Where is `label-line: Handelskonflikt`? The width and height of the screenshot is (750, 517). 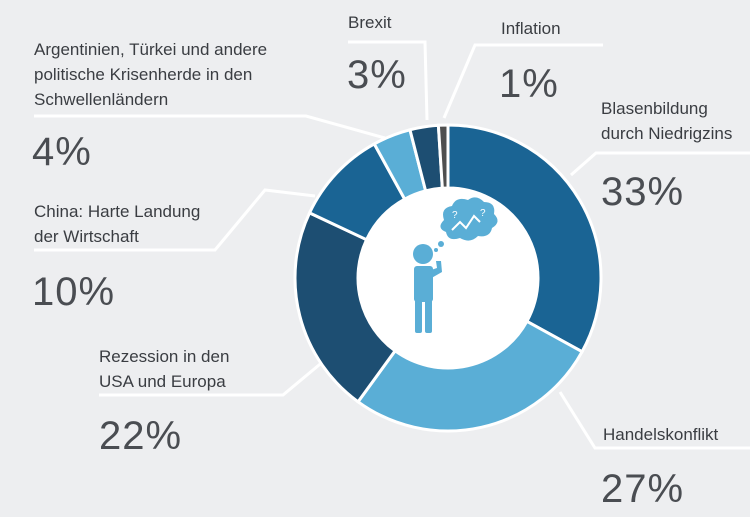 label-line: Handelskonflikt is located at coordinates (661, 434).